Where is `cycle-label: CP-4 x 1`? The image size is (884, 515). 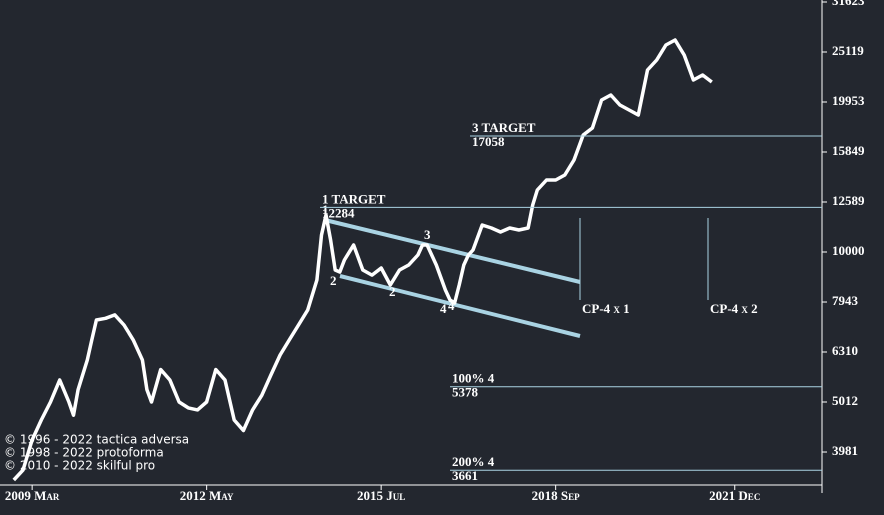
cycle-label: CP-4 x 1 is located at coordinates (606, 308).